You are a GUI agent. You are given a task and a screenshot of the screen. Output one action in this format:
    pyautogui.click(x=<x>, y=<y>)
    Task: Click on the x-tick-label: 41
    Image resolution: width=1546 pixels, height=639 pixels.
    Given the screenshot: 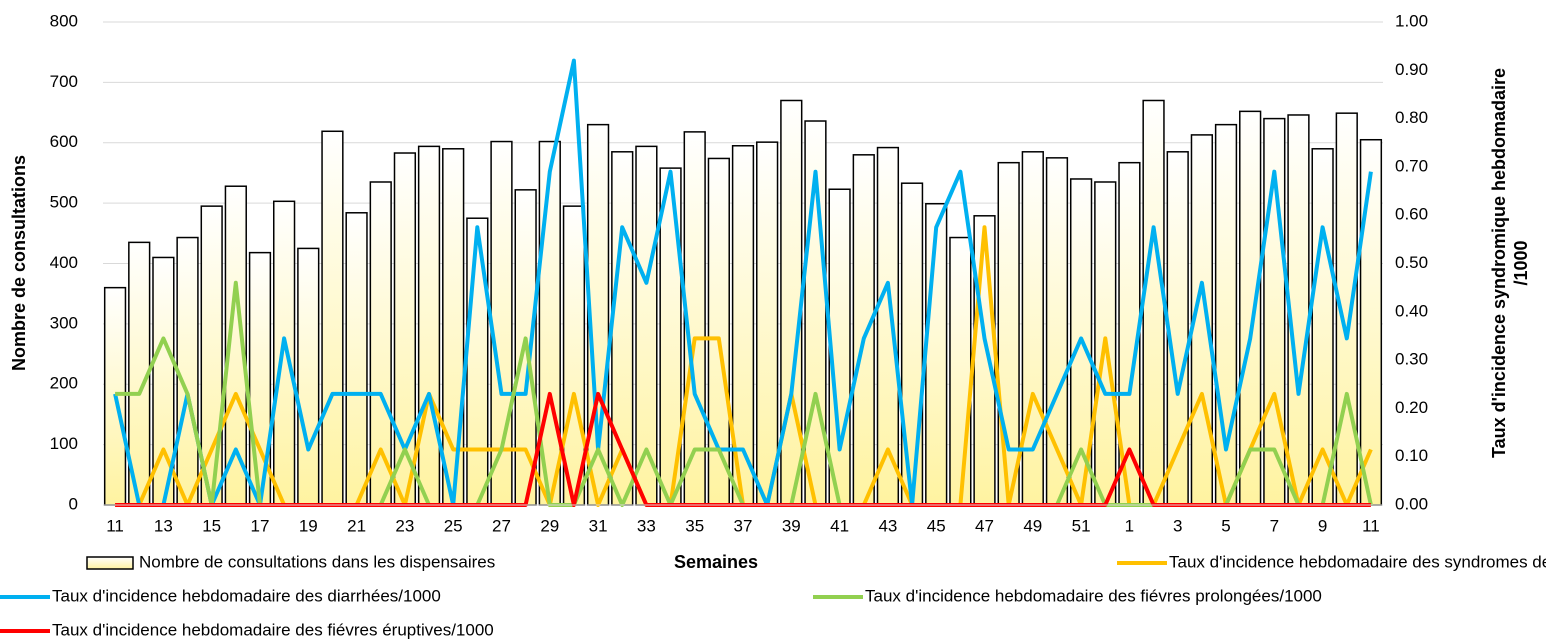 What is the action you would take?
    pyautogui.click(x=839, y=525)
    